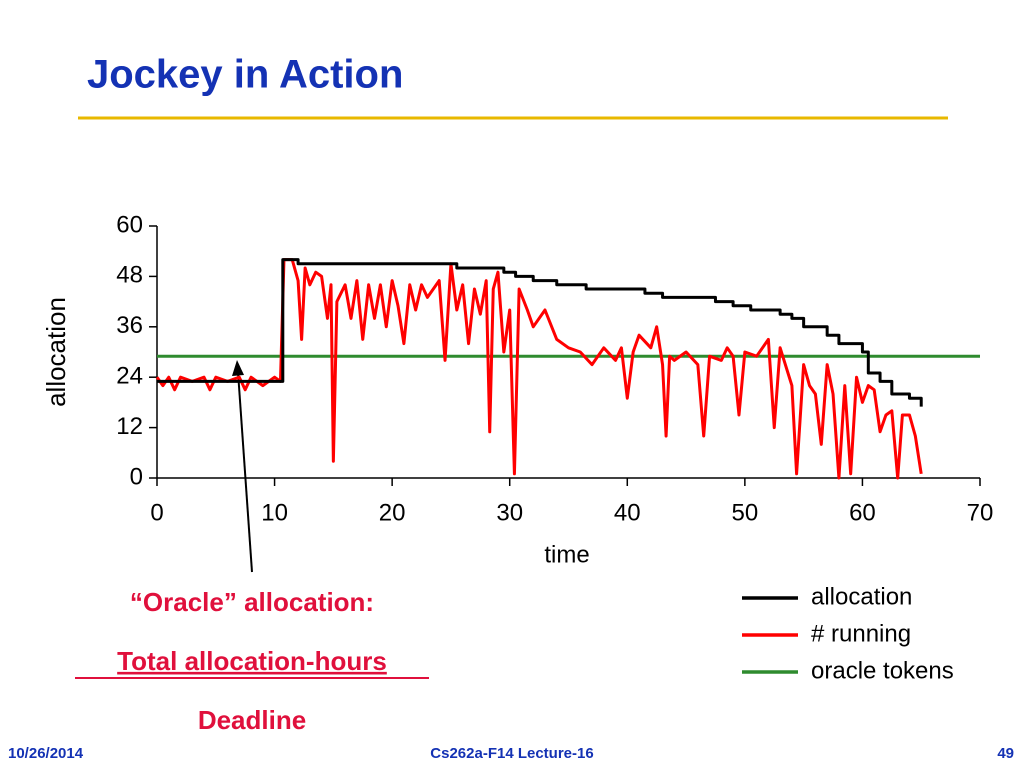 The image size is (1024, 768). I want to click on note: “Oracle” allocation:, so click(252, 602).